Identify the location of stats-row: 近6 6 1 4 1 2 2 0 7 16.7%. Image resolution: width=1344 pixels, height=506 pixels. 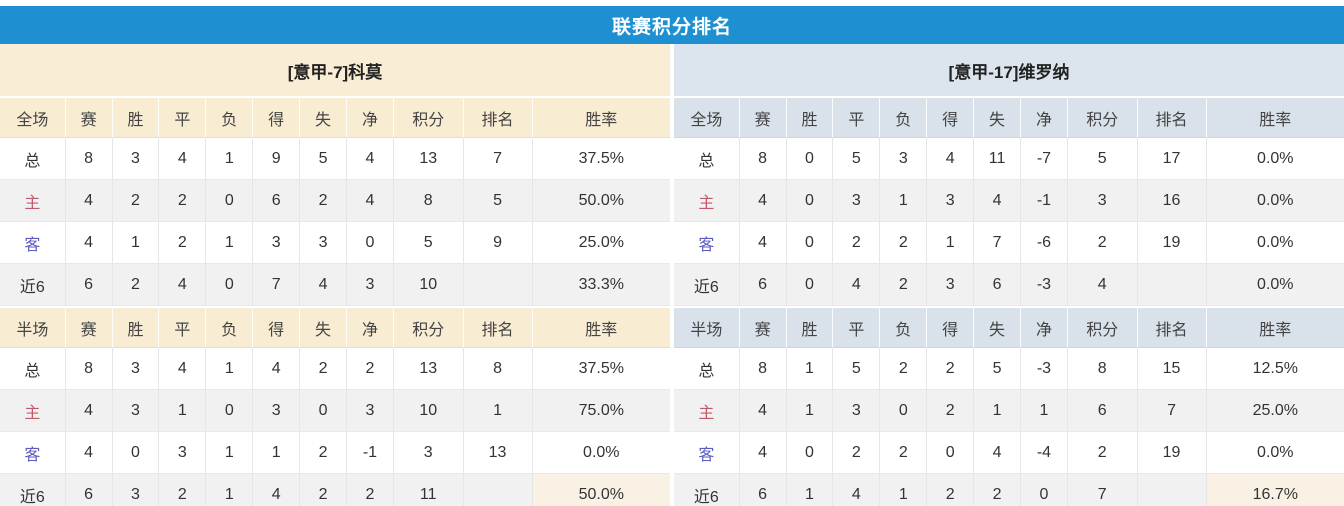
(1009, 490).